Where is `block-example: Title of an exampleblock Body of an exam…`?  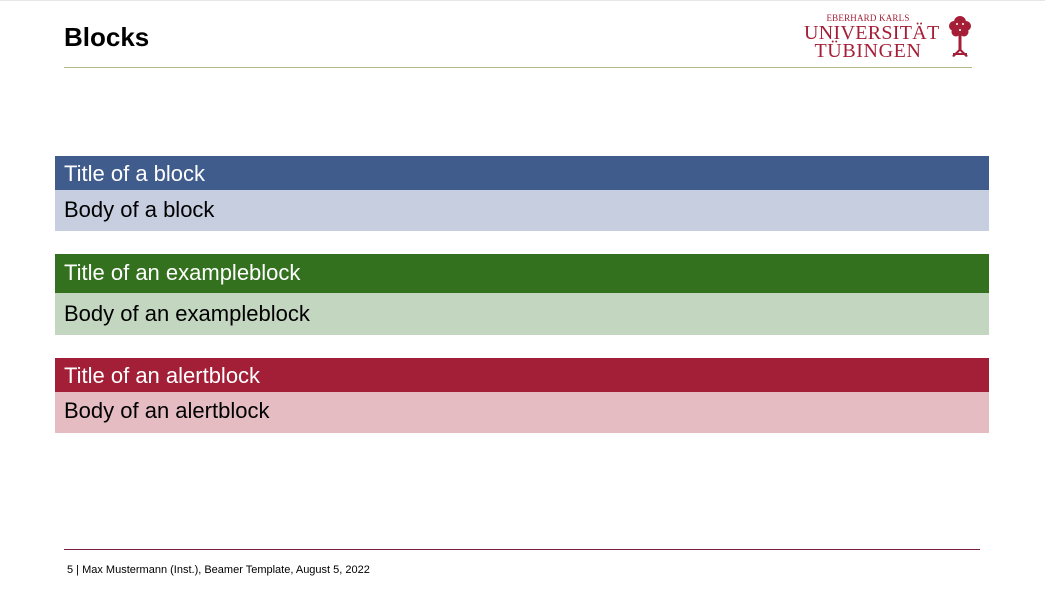
block-example: Title of an exampleblock Body of an exam… is located at coordinates (522, 294).